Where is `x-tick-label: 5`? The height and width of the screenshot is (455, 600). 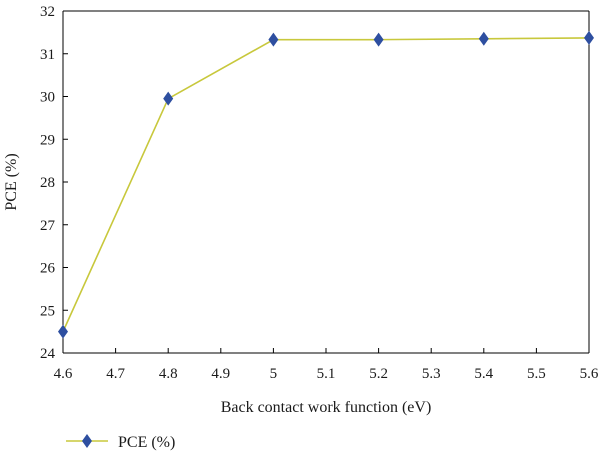
x-tick-label: 5 is located at coordinates (274, 374).